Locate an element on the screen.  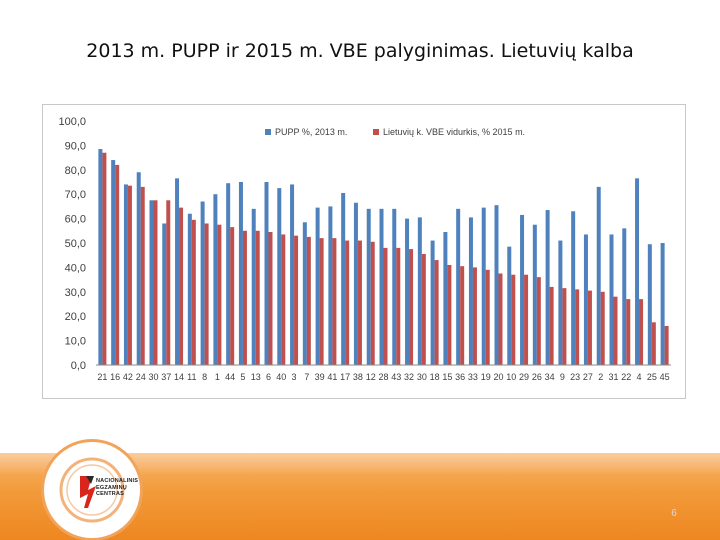
x-tick-label: 45 is located at coordinates (665, 377).